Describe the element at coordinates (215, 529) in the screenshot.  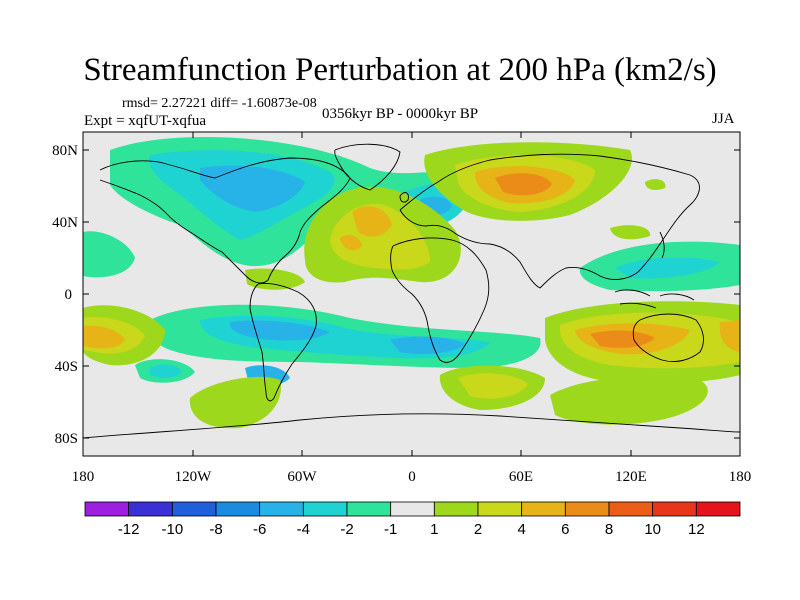
I see `colorbar-label: -8` at that location.